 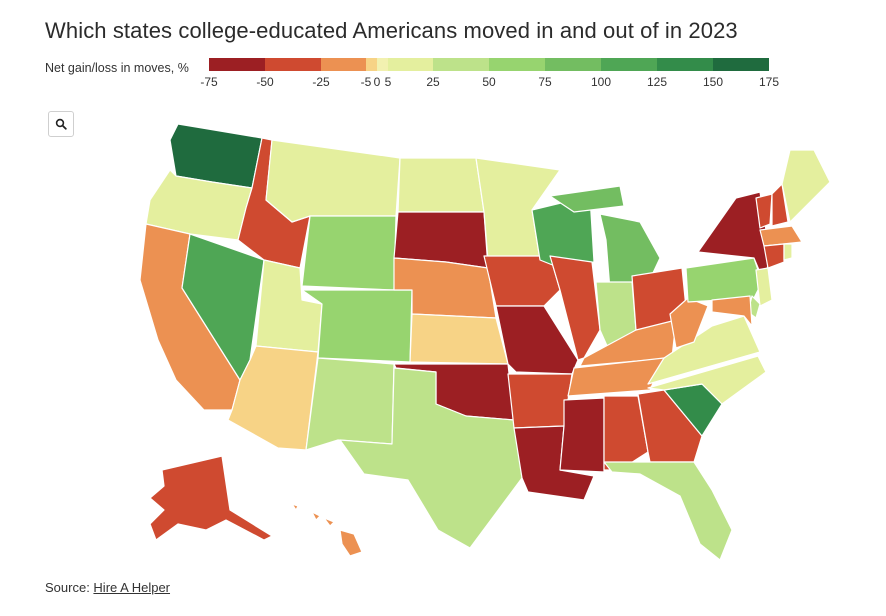 What do you see at coordinates (806, 186) in the screenshot?
I see `state-me` at bounding box center [806, 186].